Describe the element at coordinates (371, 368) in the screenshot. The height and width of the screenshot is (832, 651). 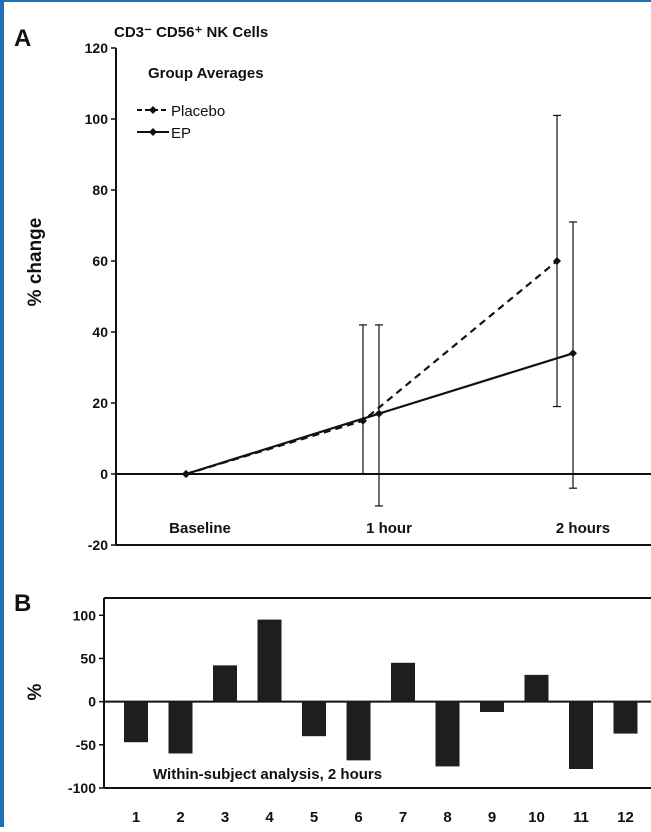
I see `series-line-placebo` at that location.